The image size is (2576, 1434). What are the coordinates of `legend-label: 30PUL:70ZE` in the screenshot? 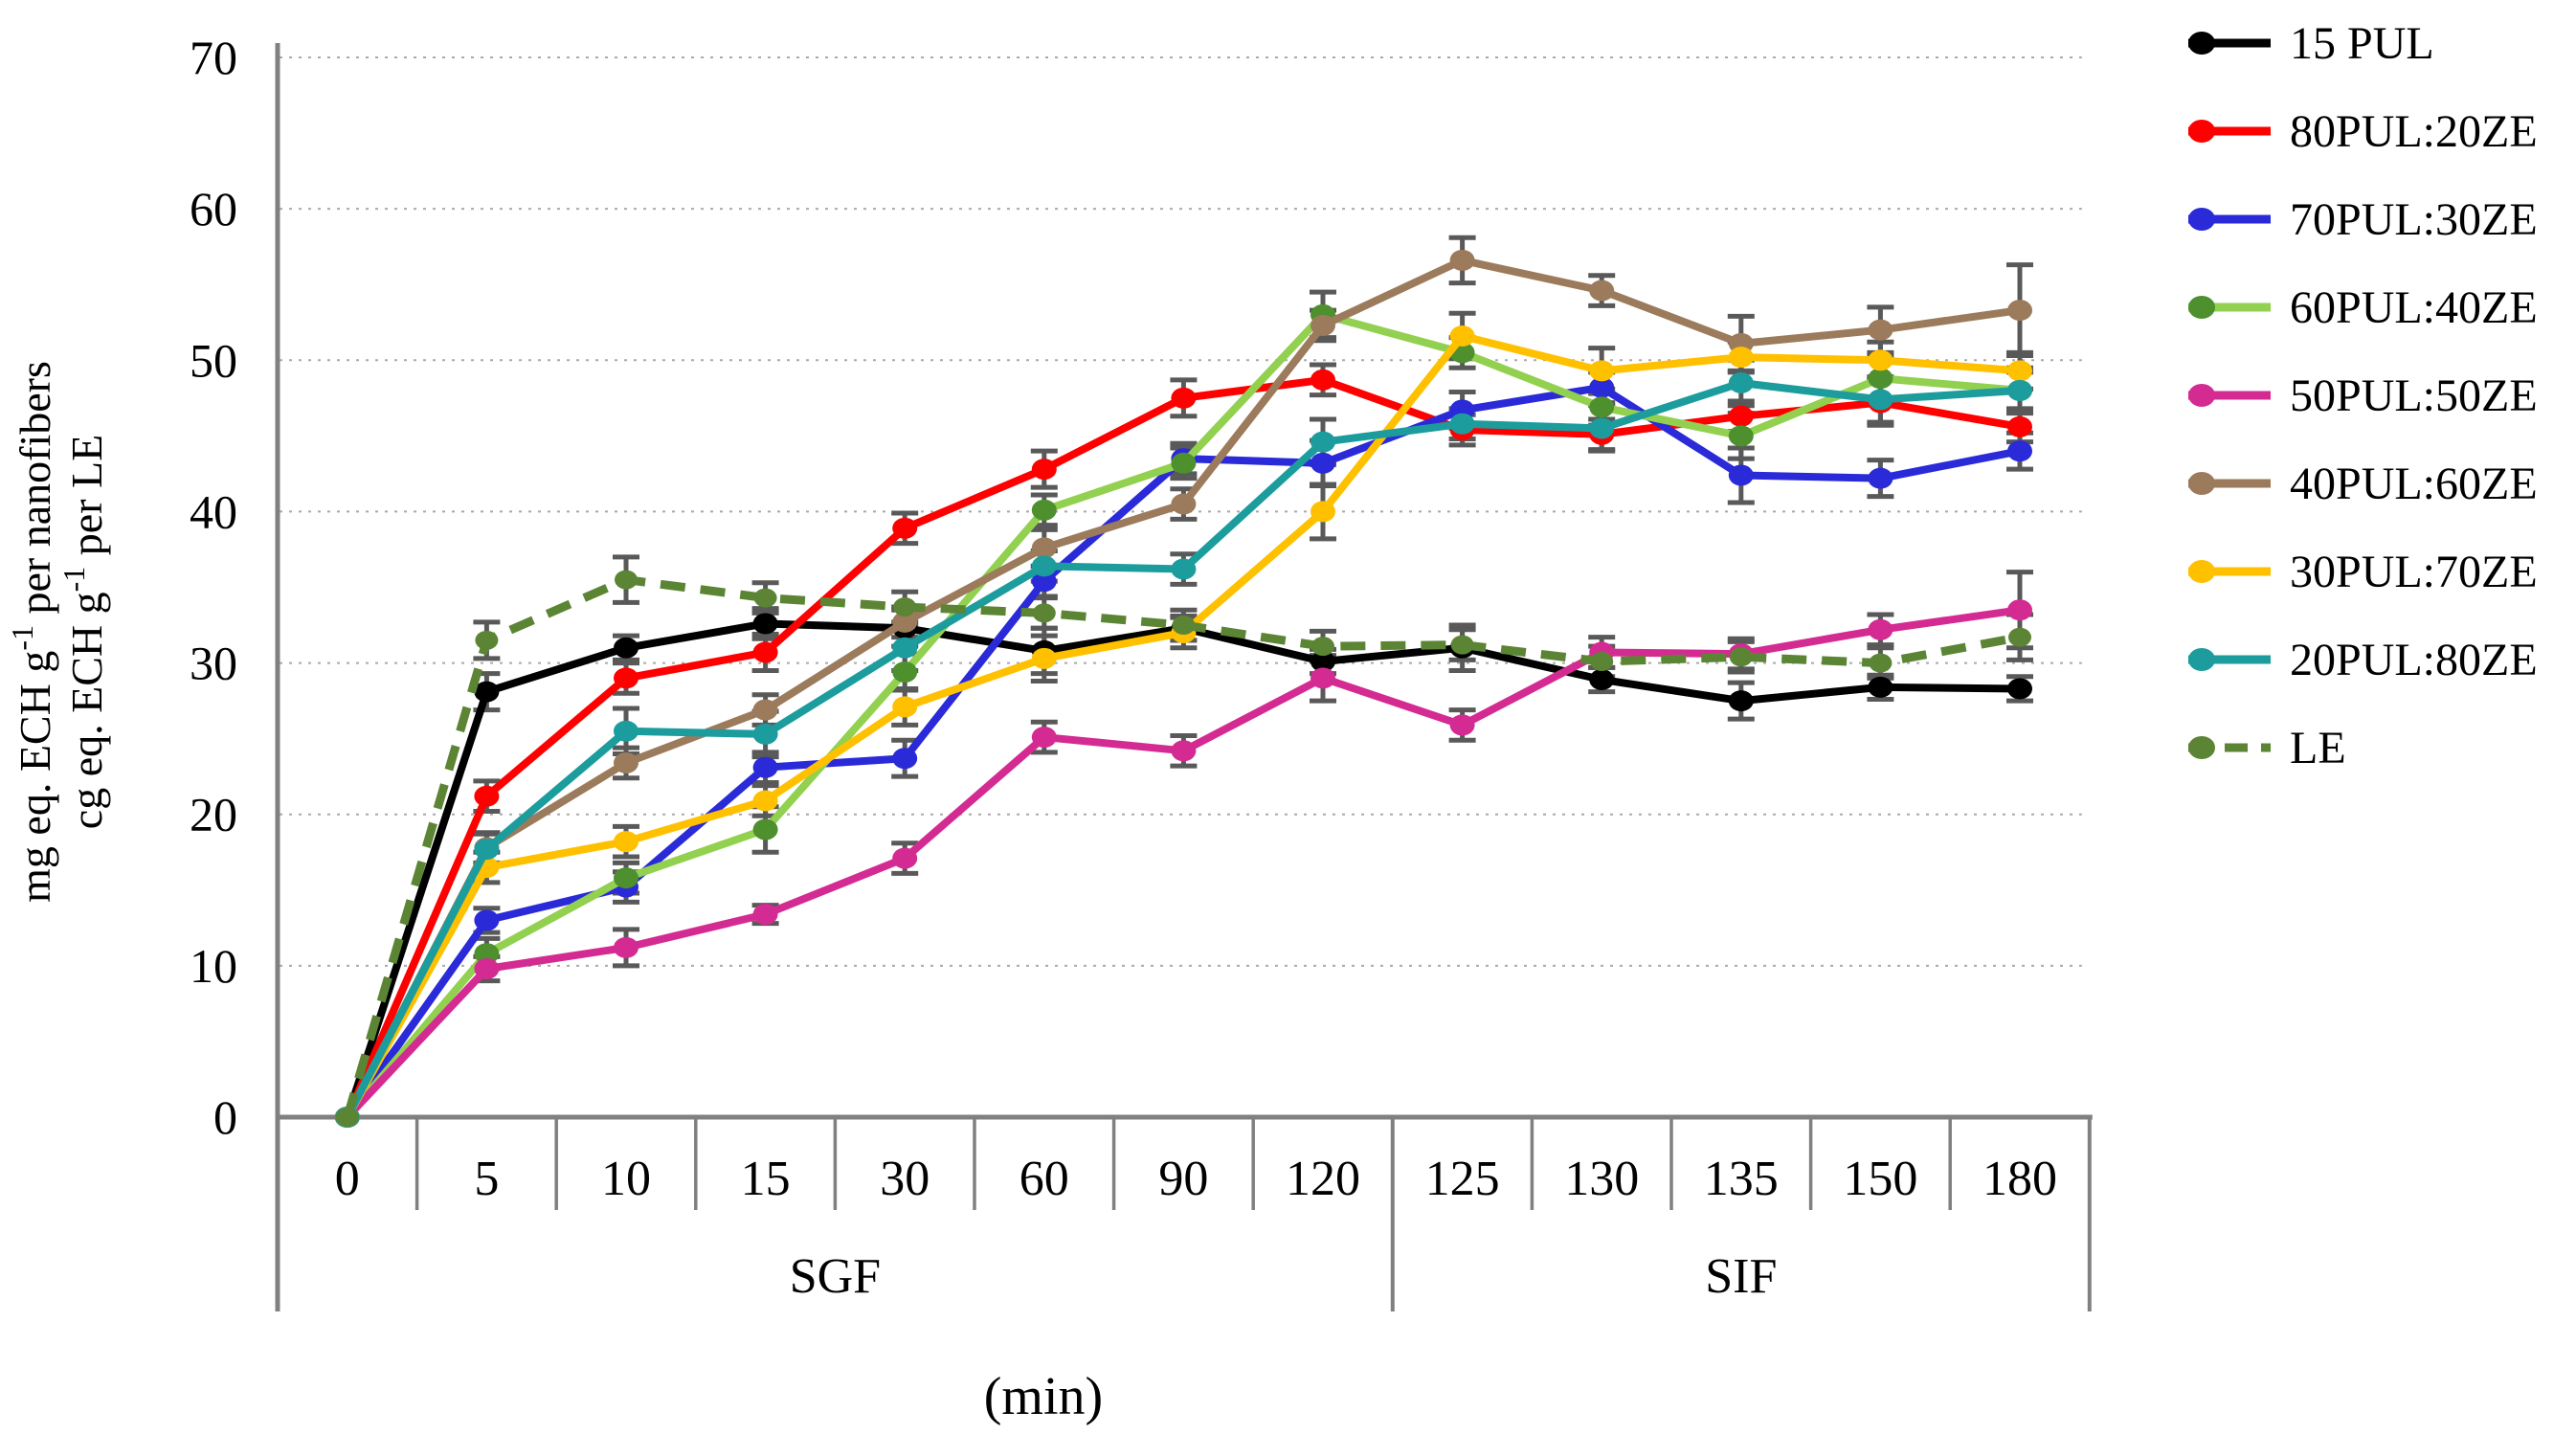 It's located at (2414, 572).